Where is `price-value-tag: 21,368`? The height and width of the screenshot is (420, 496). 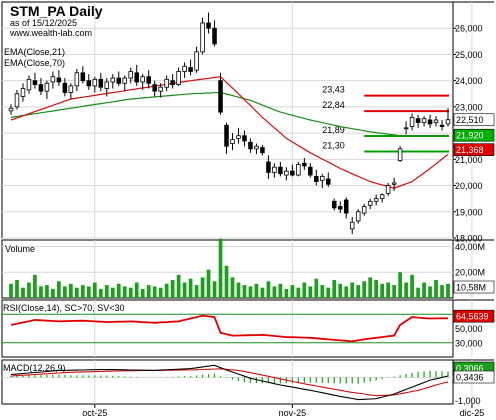
price-value-tag: 21,368 is located at coordinates (470, 150).